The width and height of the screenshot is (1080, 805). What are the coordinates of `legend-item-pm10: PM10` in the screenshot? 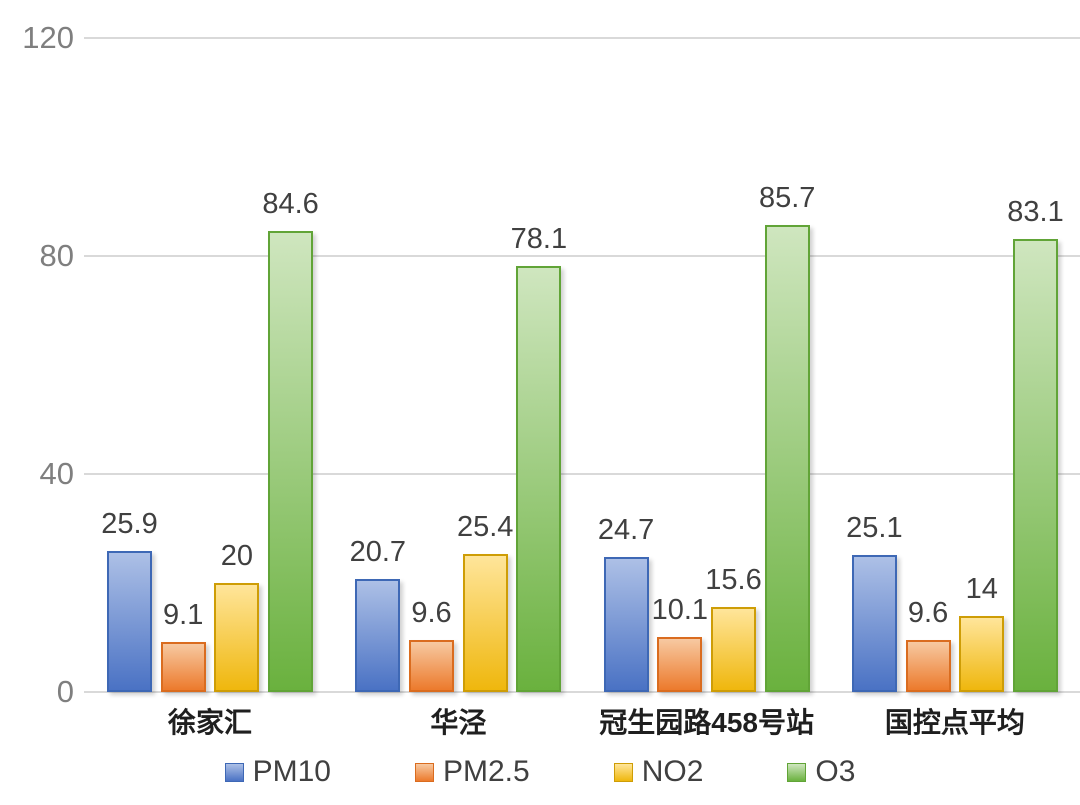 It's located at (277, 772).